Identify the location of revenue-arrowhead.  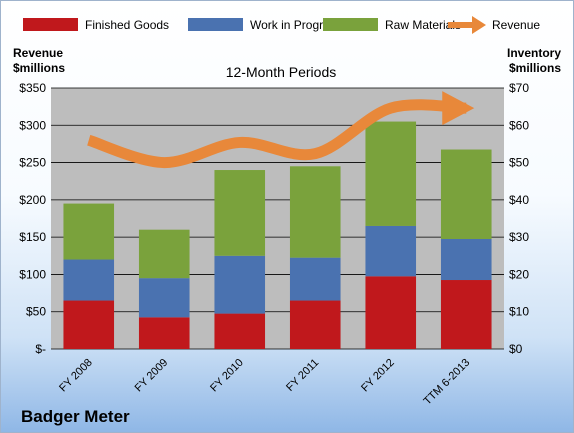
(458, 108).